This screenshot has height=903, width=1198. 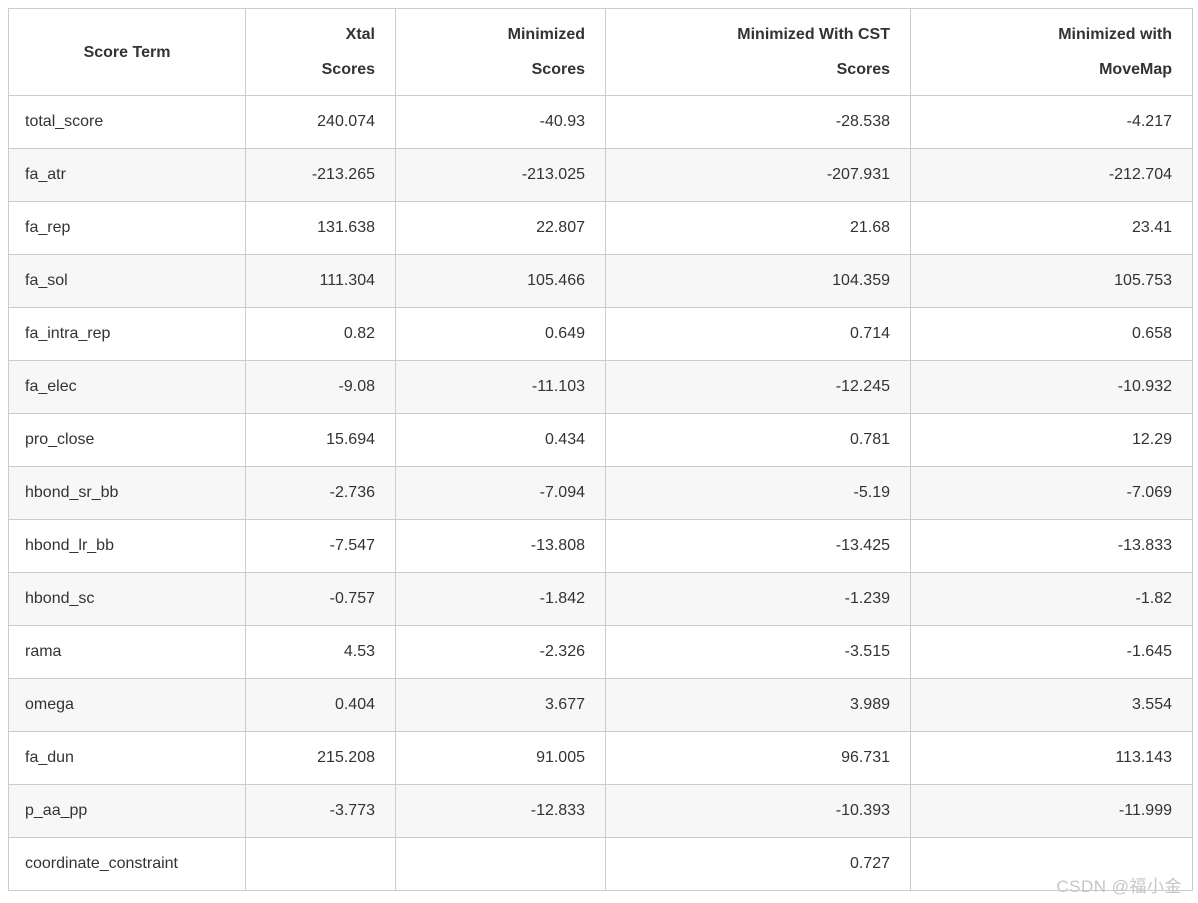 What do you see at coordinates (500, 493) in the screenshot?
I see `minimized-score-cell: -7.094` at bounding box center [500, 493].